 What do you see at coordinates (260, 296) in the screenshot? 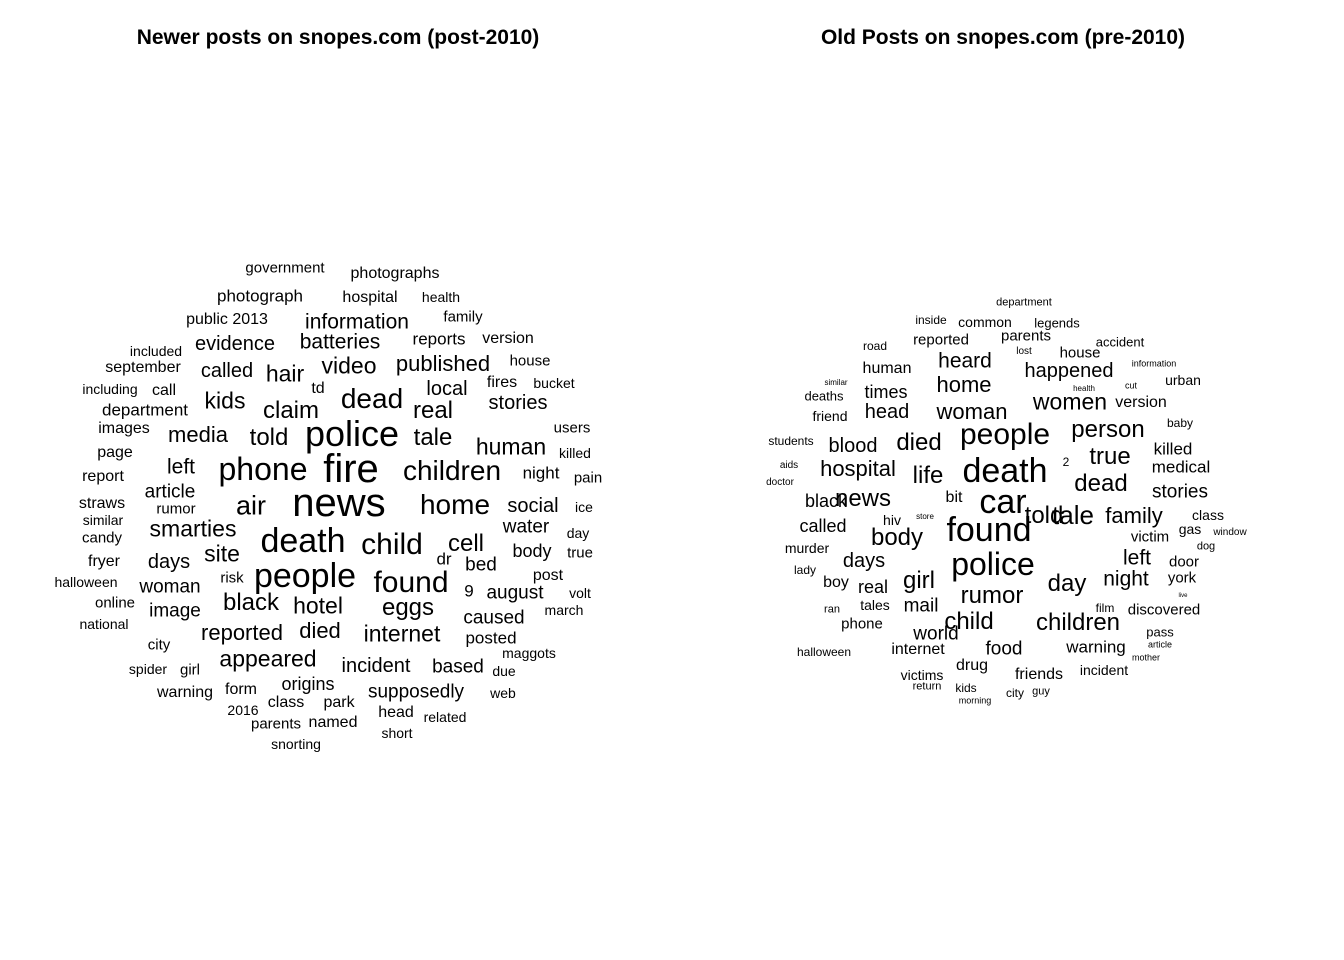
I see `cloud-word: photograph` at bounding box center [260, 296].